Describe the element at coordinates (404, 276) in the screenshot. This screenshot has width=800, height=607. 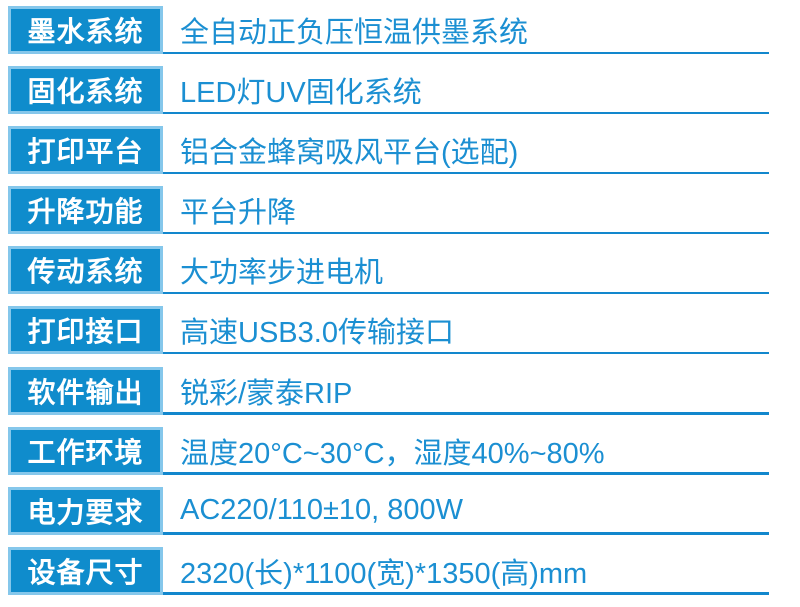
I see `spec-row-drive-system: 传动系统 大功率步进电机` at that location.